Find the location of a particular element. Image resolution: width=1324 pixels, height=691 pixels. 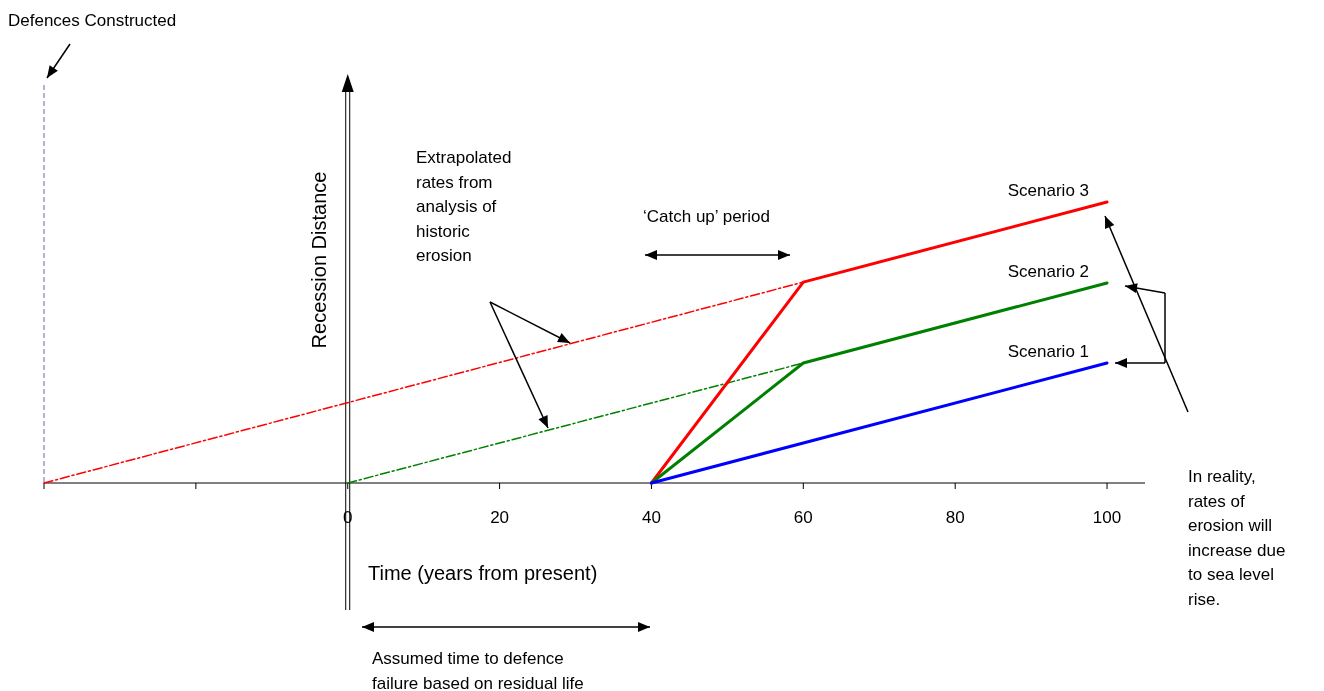

y-axis-title: Recession Distance is located at coordinates (319, 260).